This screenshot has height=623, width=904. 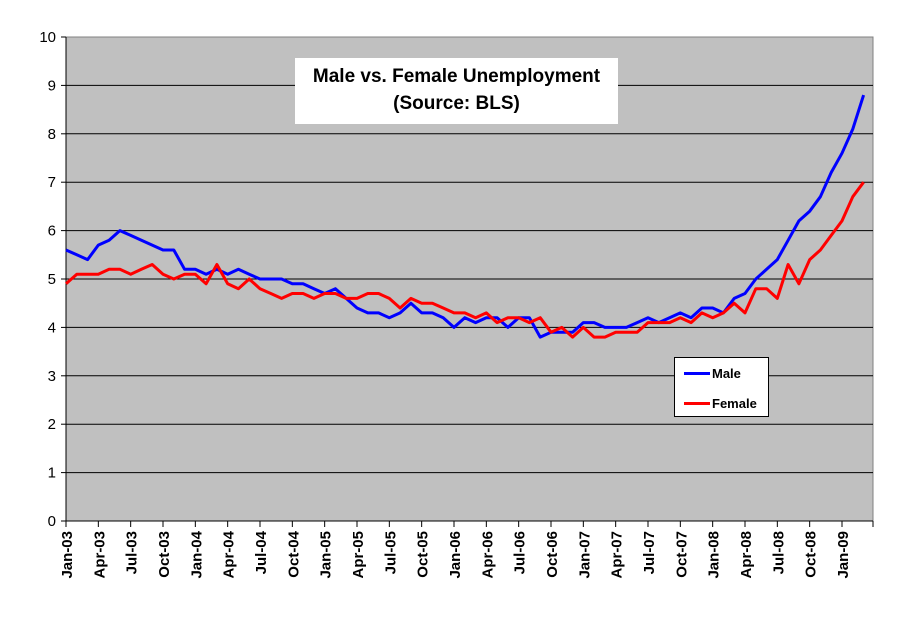 I want to click on y-tick-label: 3, so click(x=52, y=376).